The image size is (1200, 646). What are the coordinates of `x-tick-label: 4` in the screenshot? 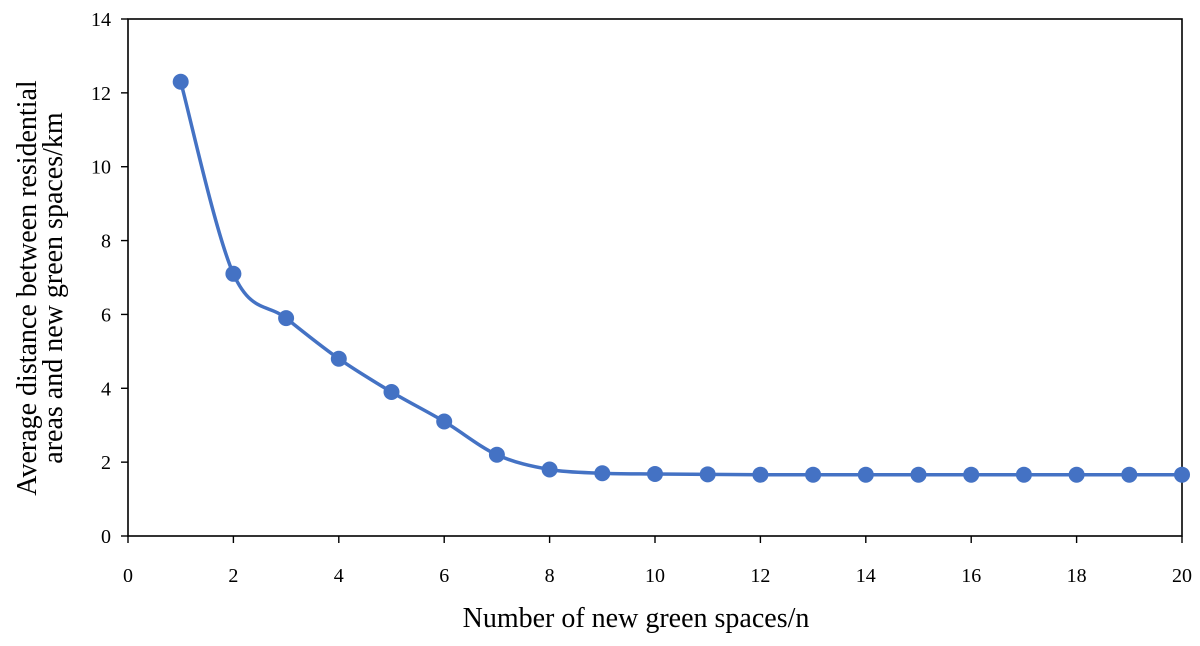 It's located at (339, 576).